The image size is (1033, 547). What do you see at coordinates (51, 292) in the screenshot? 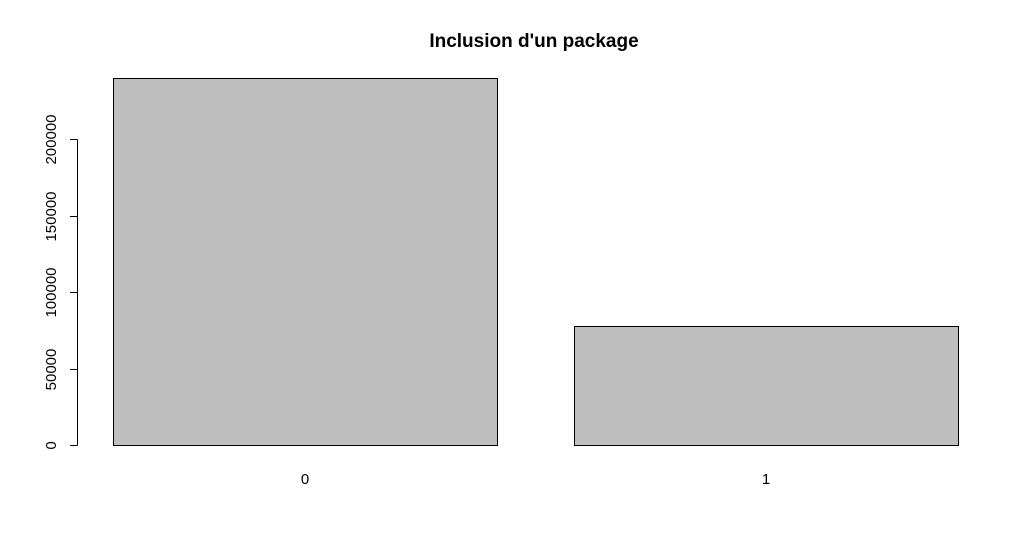
I see `y-tick-label-100000: 100000` at bounding box center [51, 292].